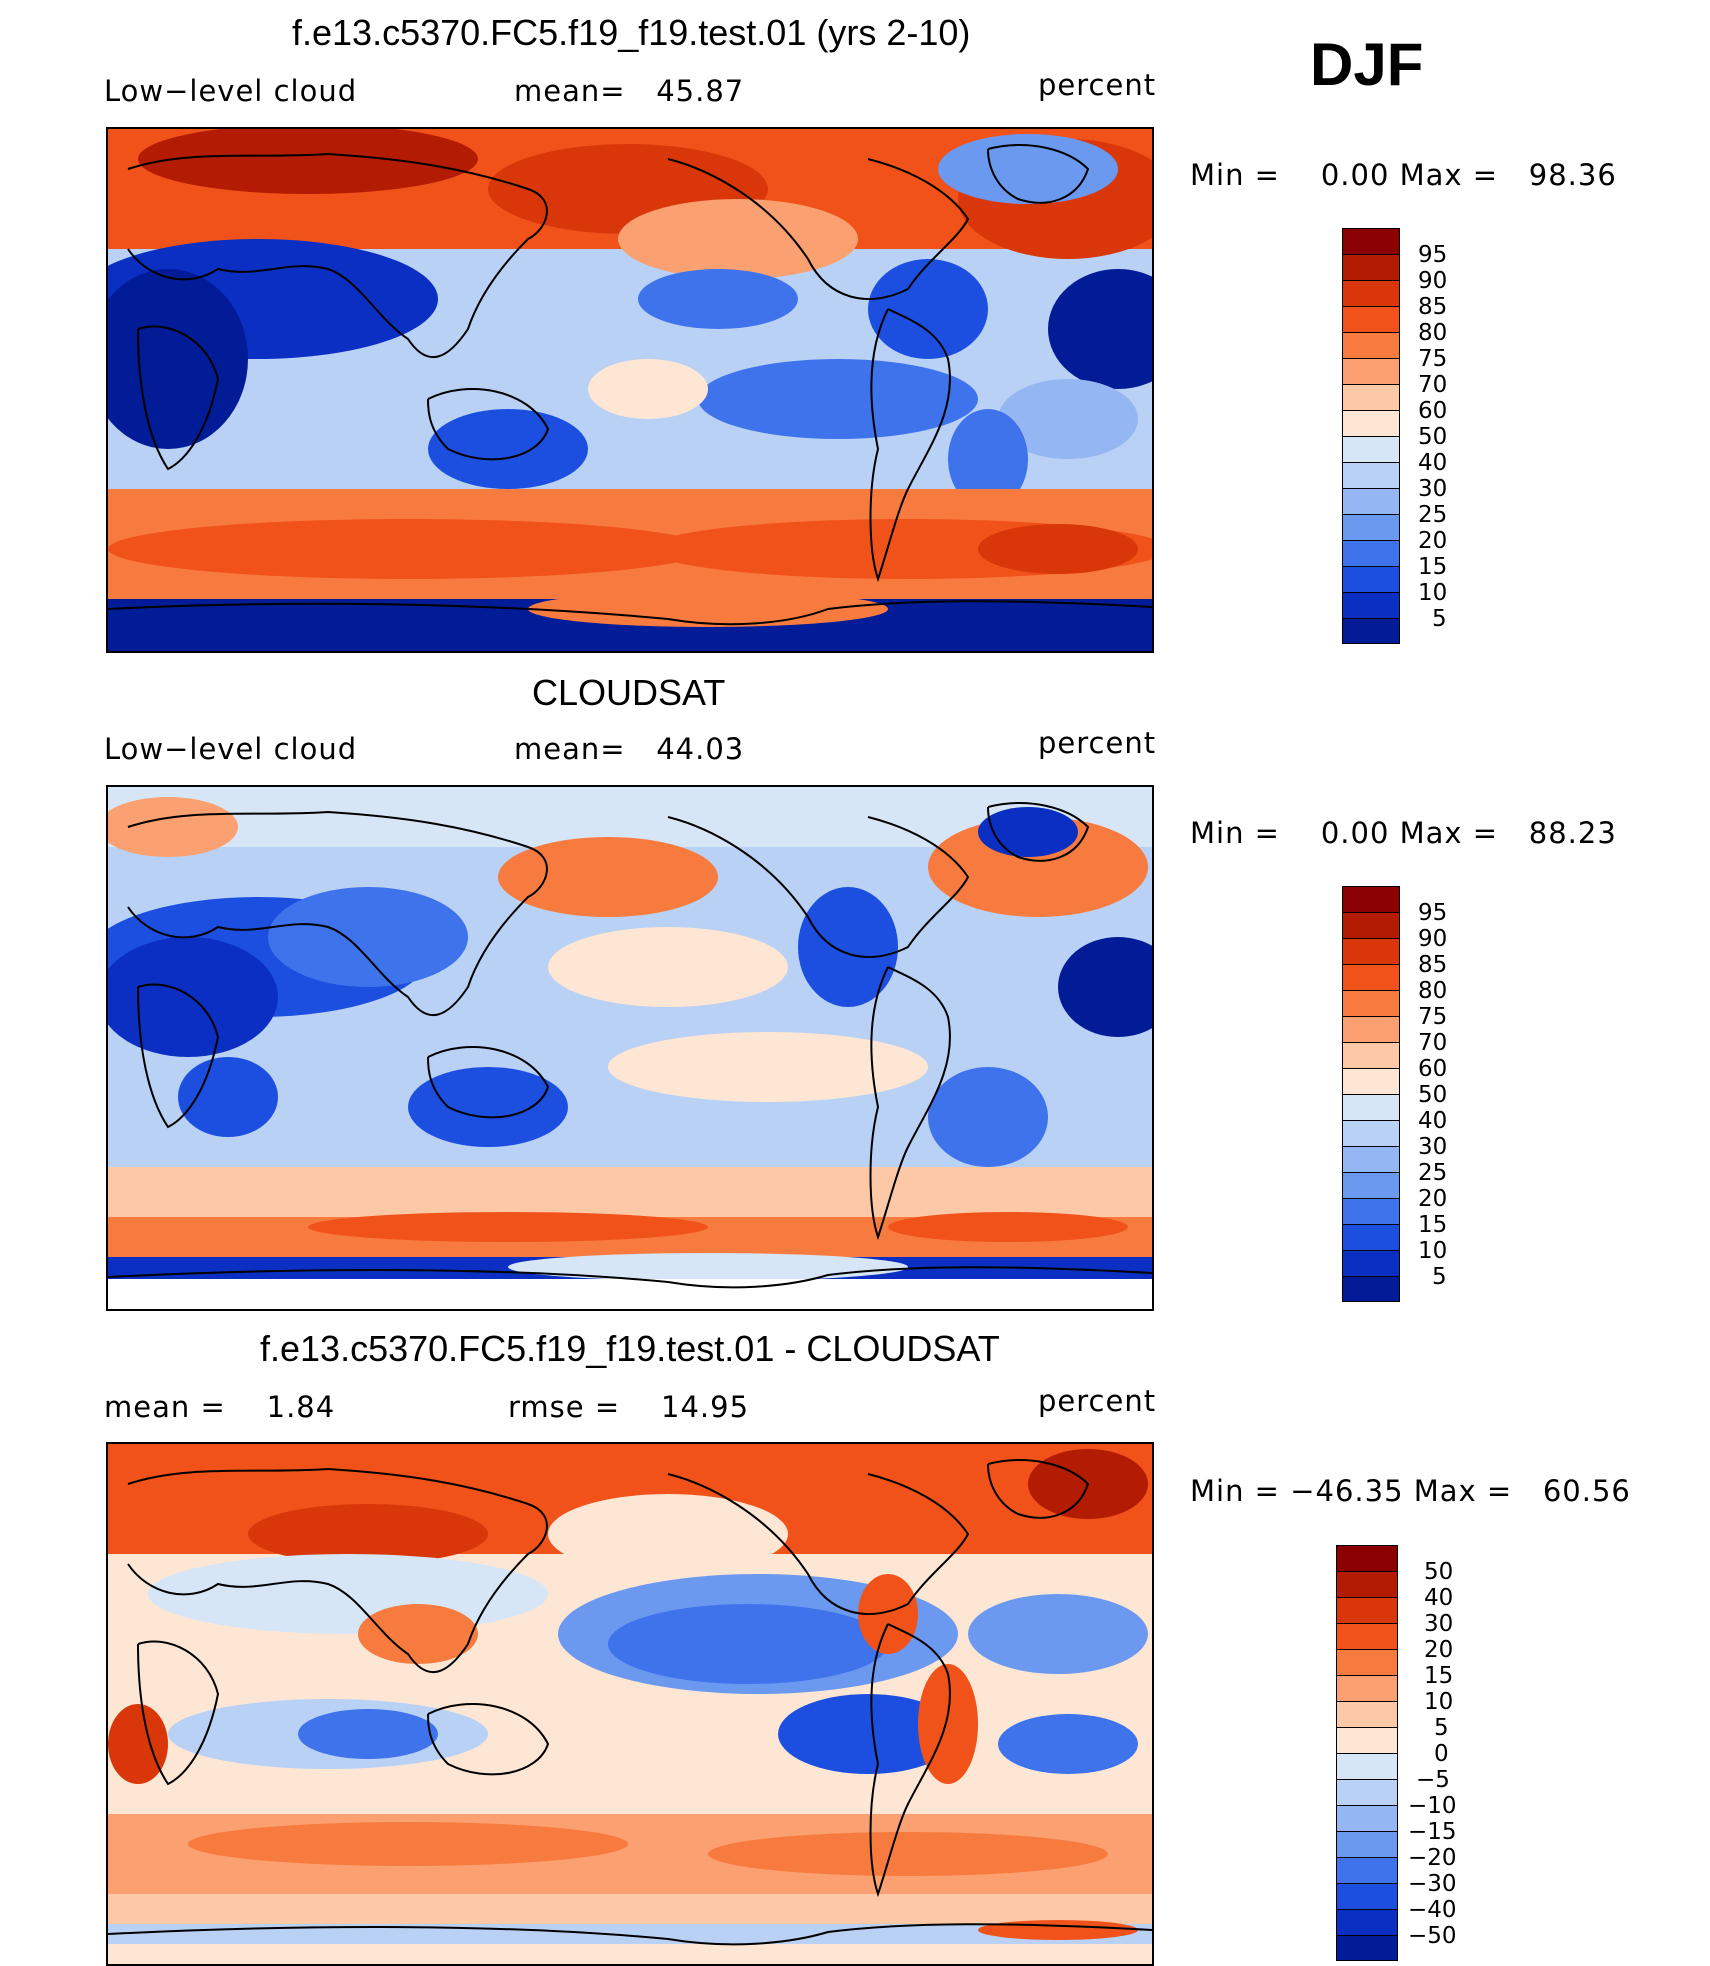 The image size is (1710, 1966). What do you see at coordinates (1403, 175) in the screenshot?
I see `panel-1-minmax-label: Min = 0.00 Max = 98.36` at bounding box center [1403, 175].